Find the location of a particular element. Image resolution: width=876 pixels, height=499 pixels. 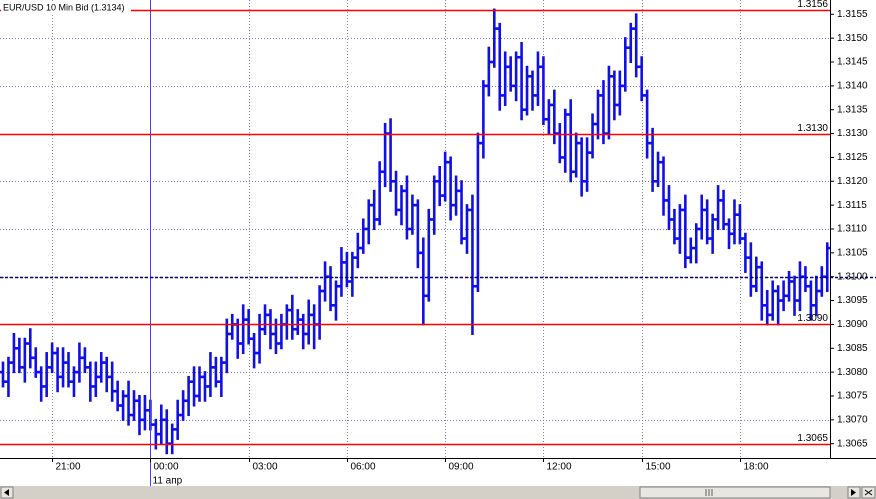

title-background is located at coordinates (66, 7).